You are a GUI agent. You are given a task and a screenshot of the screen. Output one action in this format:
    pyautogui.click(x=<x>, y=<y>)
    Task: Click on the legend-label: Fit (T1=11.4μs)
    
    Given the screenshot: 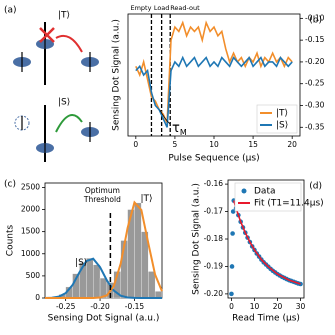 What is the action you would take?
    pyautogui.click(x=289, y=204)
    